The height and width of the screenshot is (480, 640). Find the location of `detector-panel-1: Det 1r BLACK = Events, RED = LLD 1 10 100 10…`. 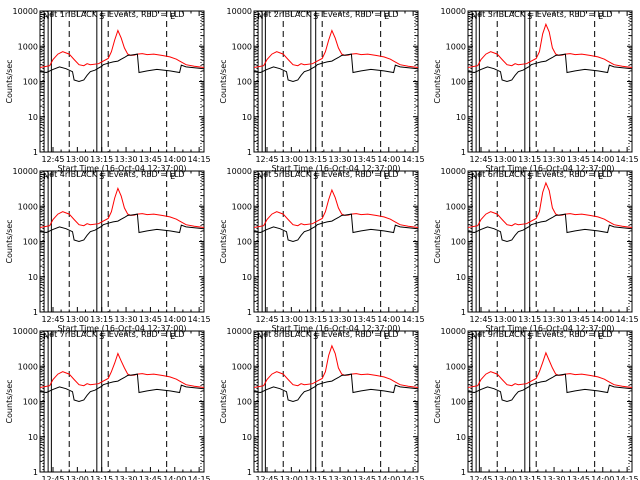

detector-panel-1: Det 1r BLACK = Events, RED = LLD 1 10 100 10… is located at coordinates (108, 90).